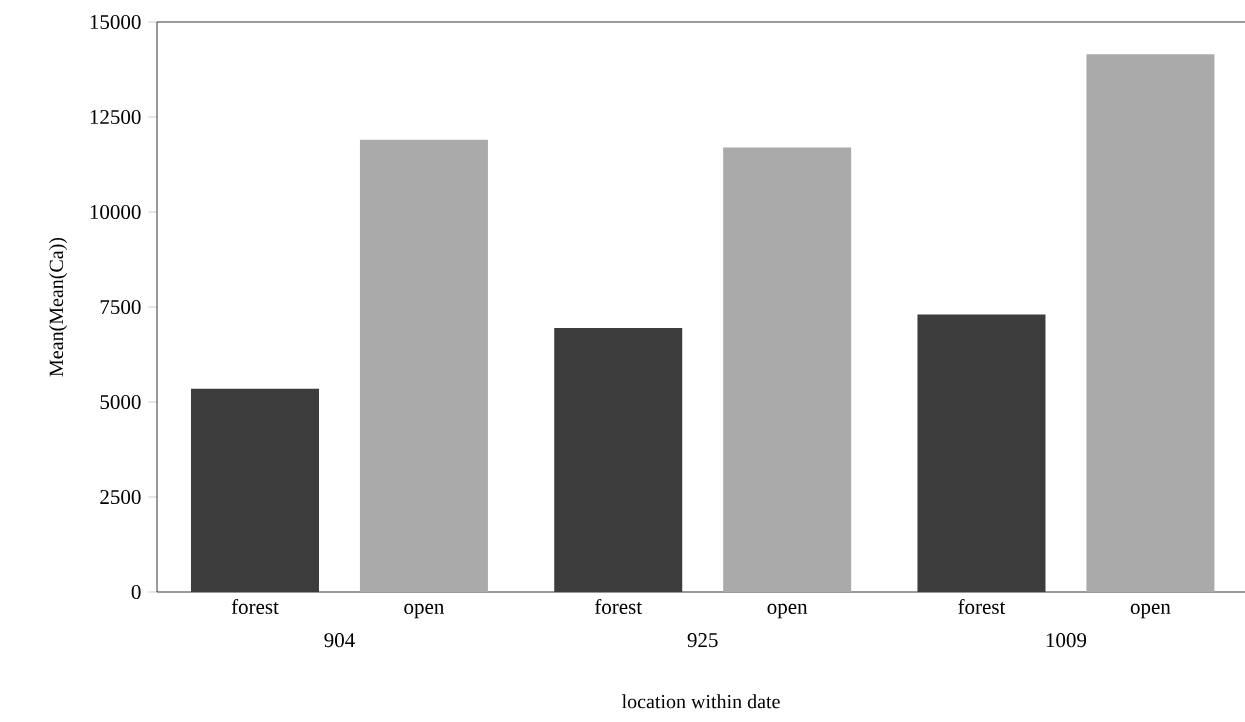  What do you see at coordinates (120, 497) in the screenshot?
I see `y-tick-label: 2500` at bounding box center [120, 497].